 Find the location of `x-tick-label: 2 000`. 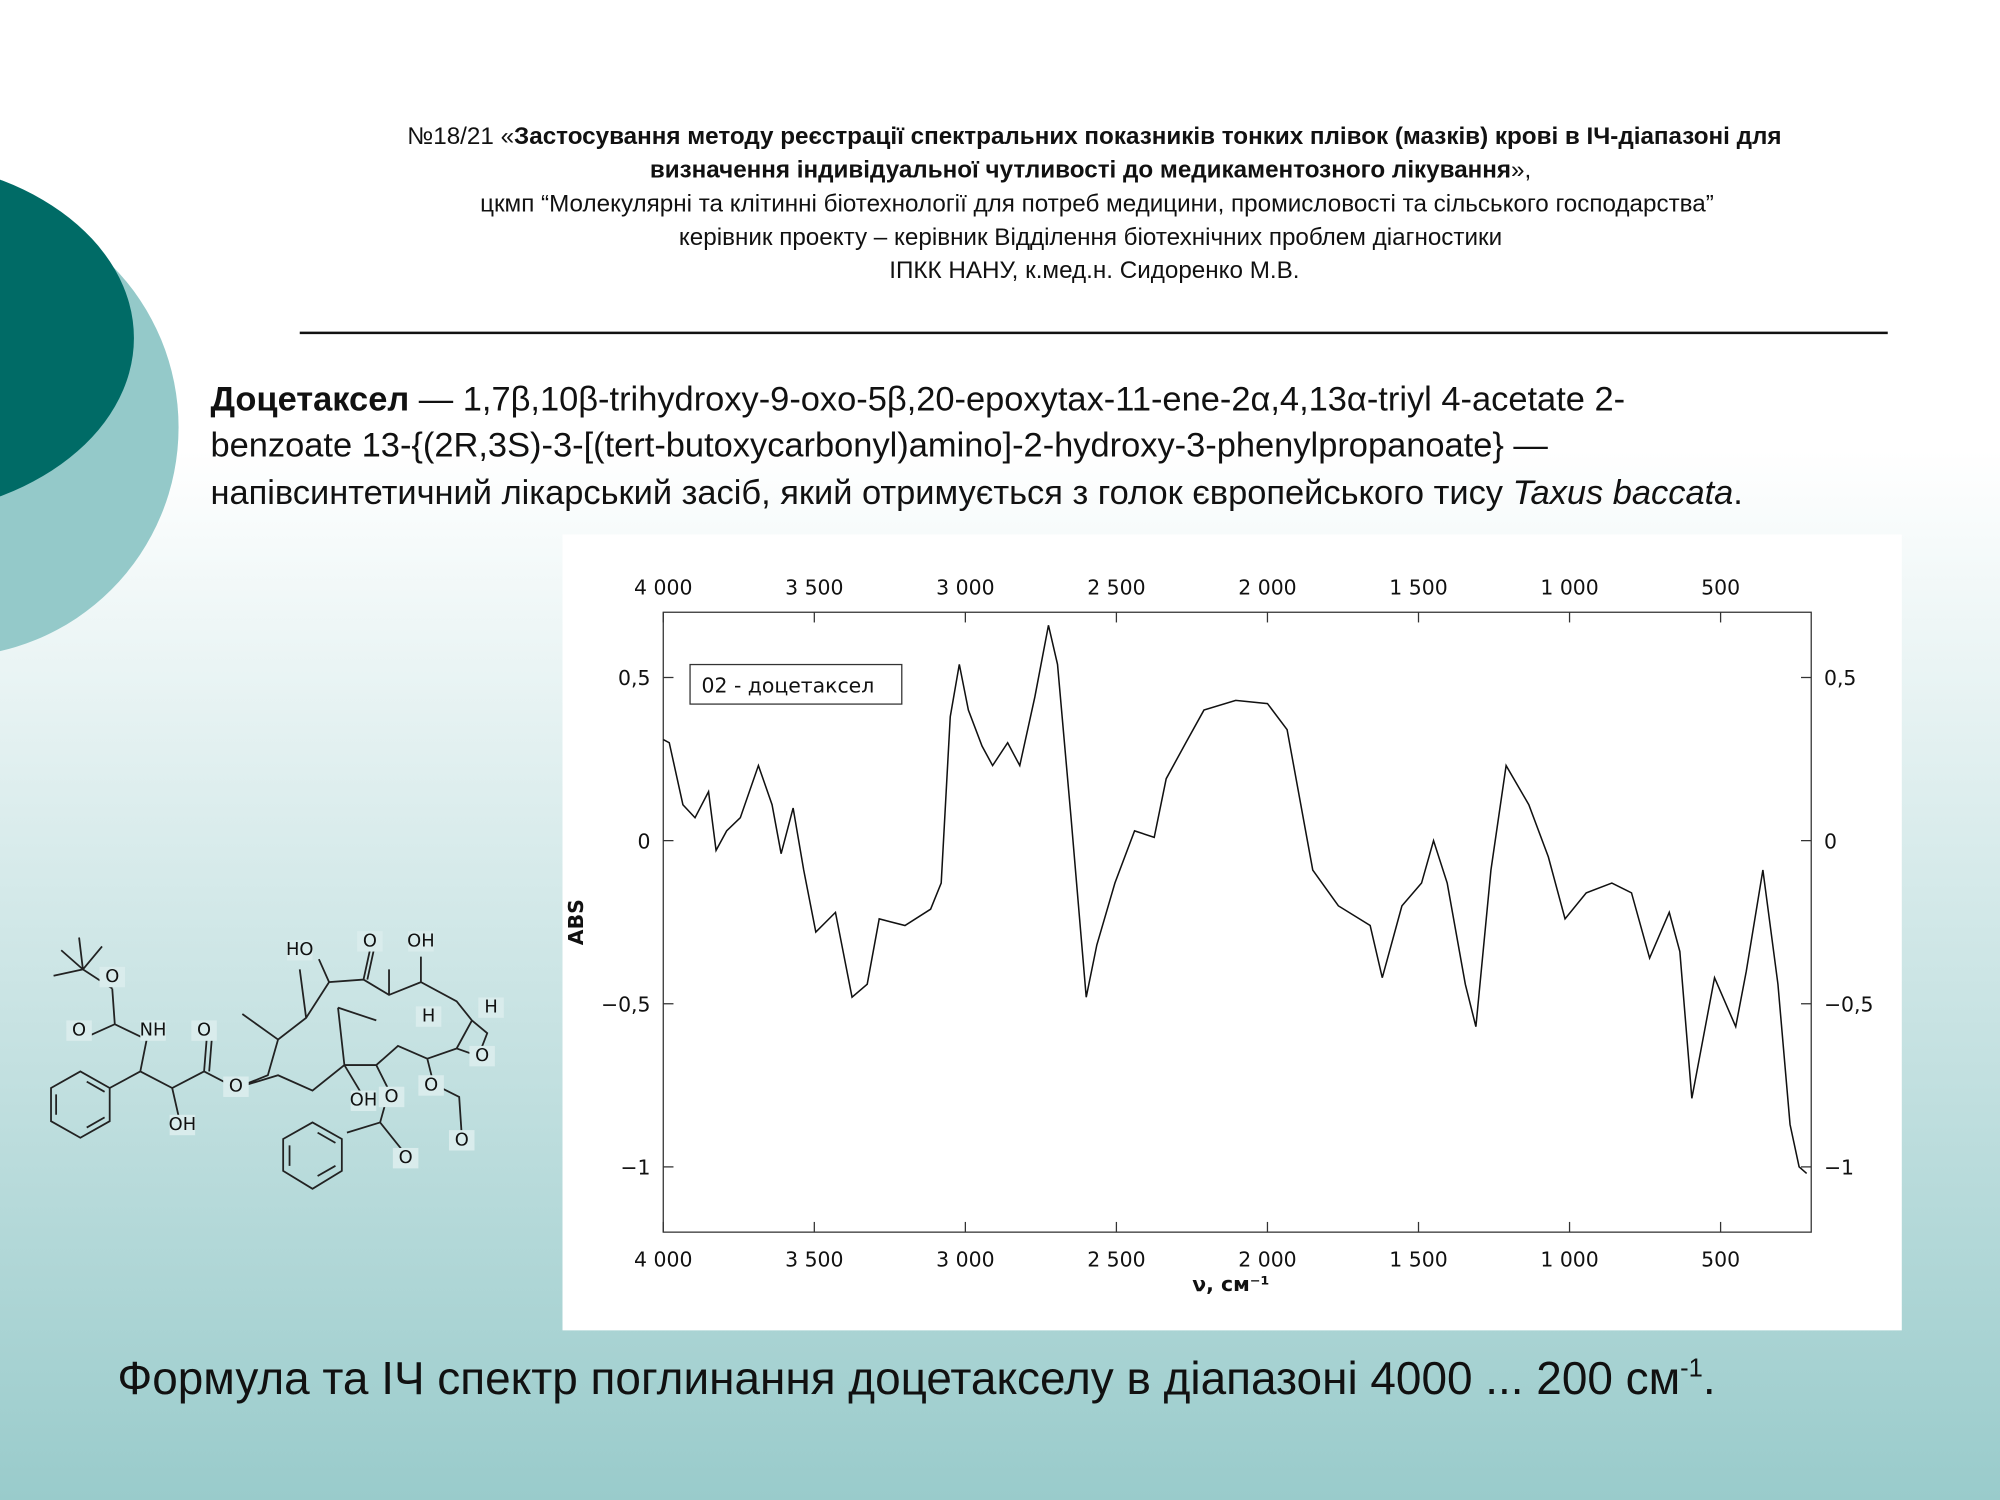

x-tick-label: 2 000 is located at coordinates (1267, 1260).